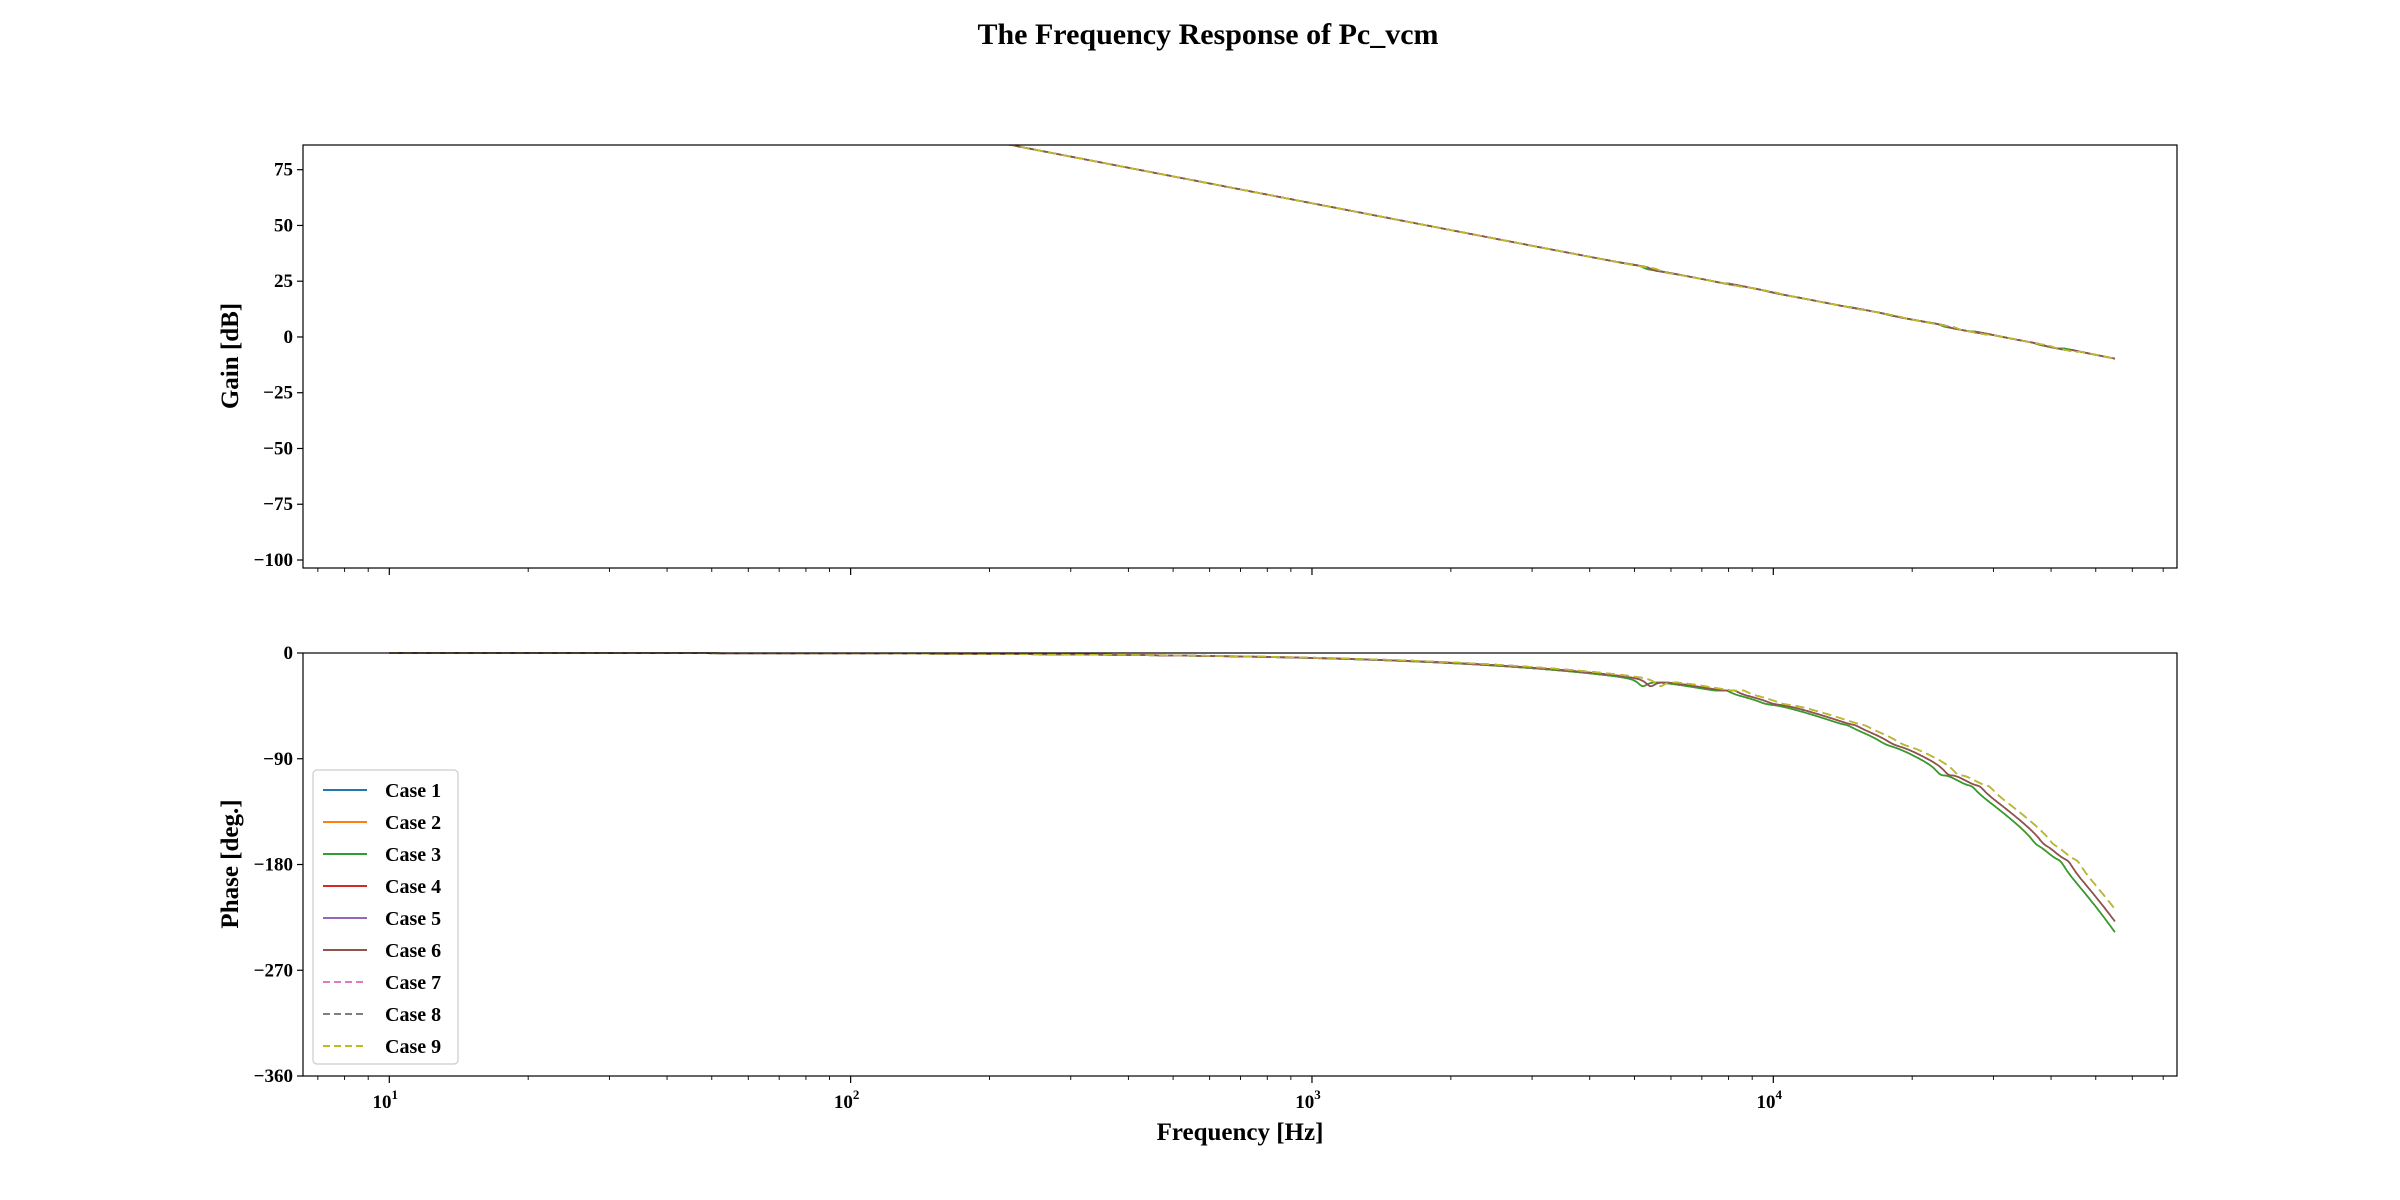 The width and height of the screenshot is (2400, 1200). I want to click on gain-y-tick-label: 75, so click(283, 170).